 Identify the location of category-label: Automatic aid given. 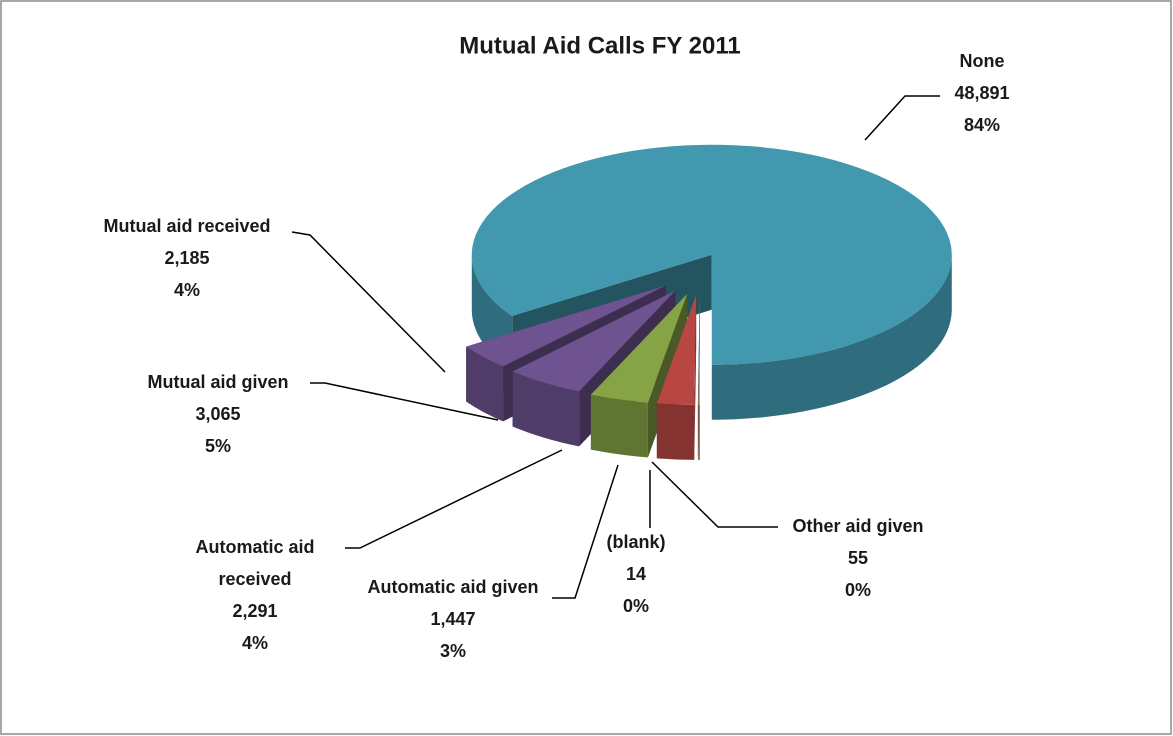
(452, 587).